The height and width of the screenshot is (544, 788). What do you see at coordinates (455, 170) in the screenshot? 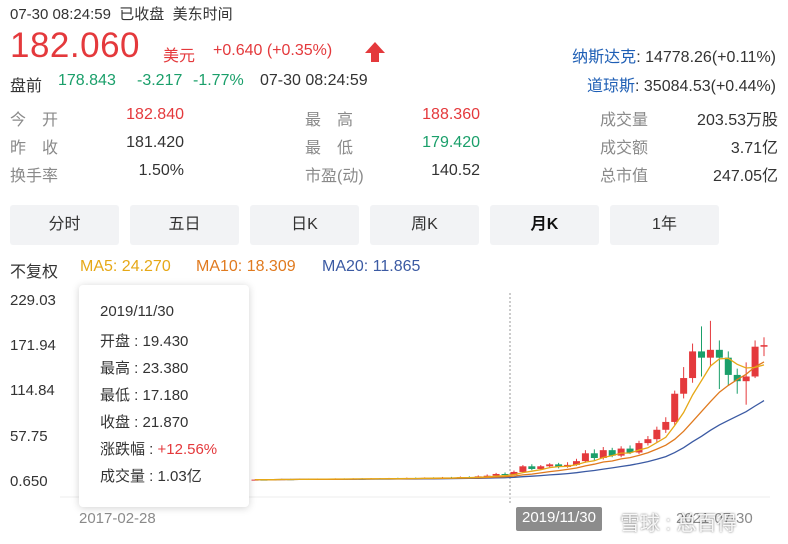
I see `stat-value: 140.52` at bounding box center [455, 170].